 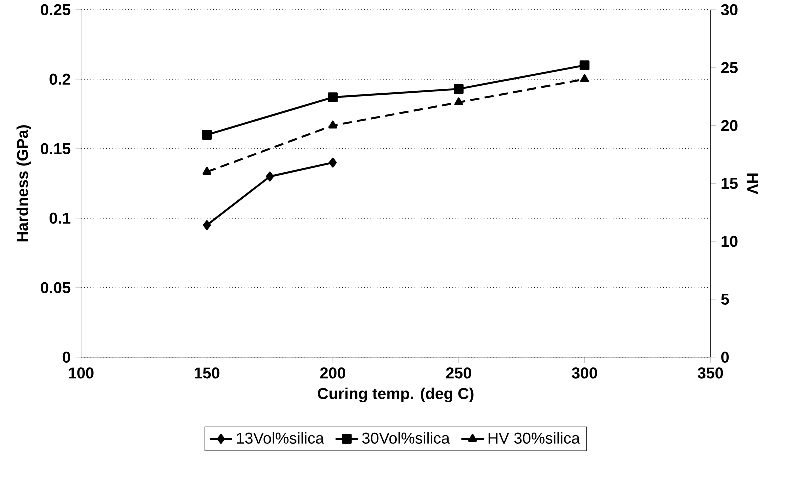 What do you see at coordinates (585, 374) in the screenshot?
I see `x-tick-label: 300` at bounding box center [585, 374].